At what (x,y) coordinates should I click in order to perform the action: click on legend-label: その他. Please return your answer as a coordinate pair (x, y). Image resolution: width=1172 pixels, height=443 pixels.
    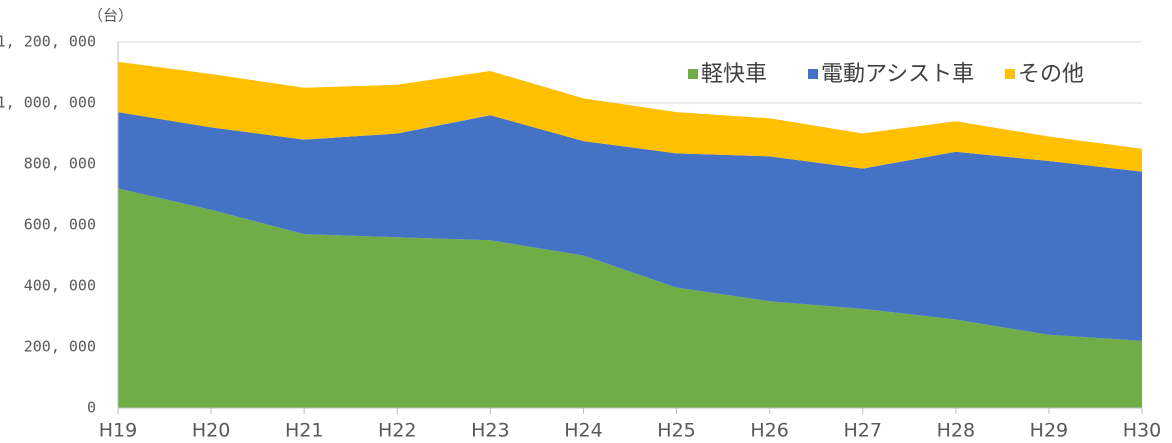
    Looking at the image, I should click on (1051, 74).